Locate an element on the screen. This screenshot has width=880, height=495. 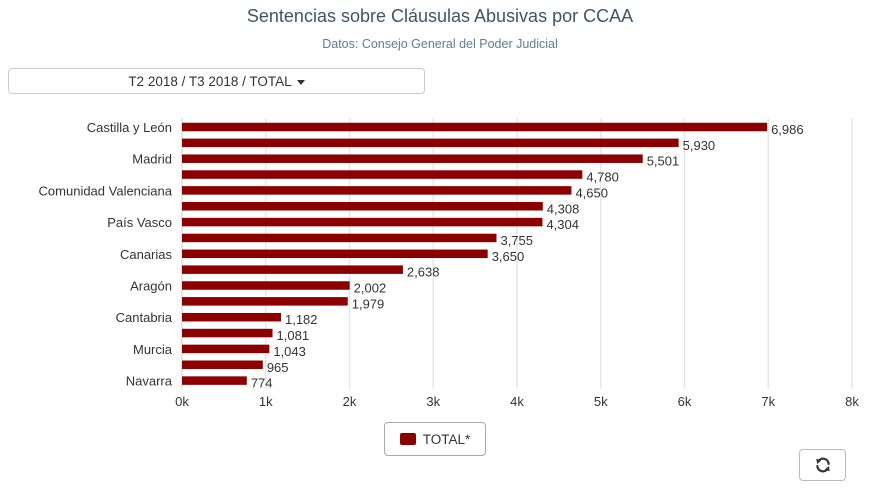
data-label: 4,308 is located at coordinates (563, 208).